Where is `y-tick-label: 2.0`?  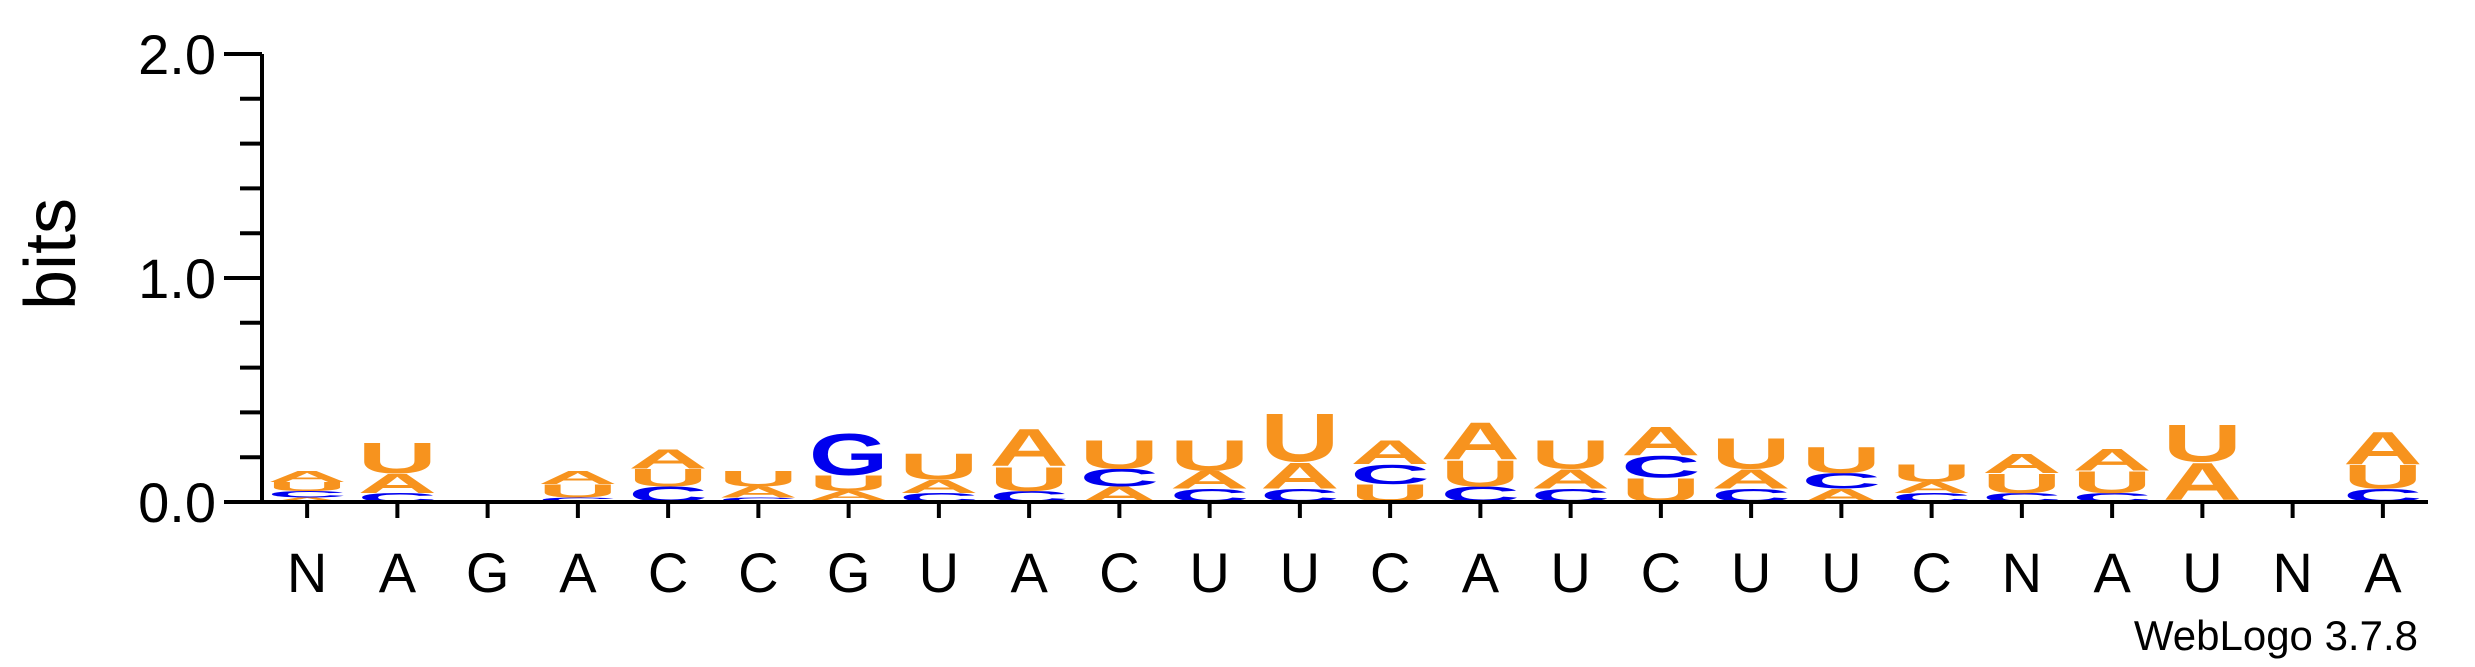 y-tick-label: 2.0 is located at coordinates (177, 54).